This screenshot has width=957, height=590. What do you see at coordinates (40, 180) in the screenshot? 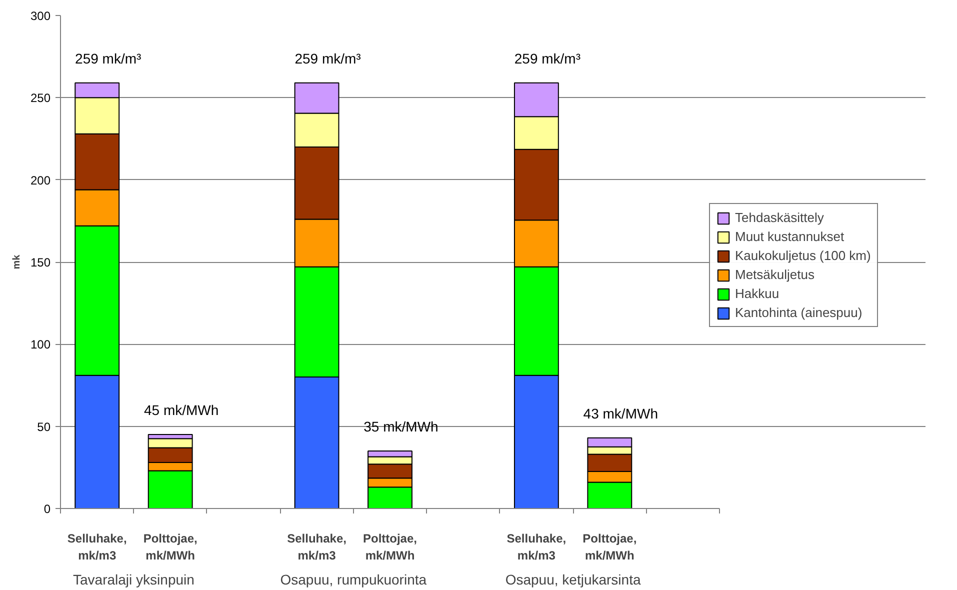
I see `y-tick-label: 200` at bounding box center [40, 180].